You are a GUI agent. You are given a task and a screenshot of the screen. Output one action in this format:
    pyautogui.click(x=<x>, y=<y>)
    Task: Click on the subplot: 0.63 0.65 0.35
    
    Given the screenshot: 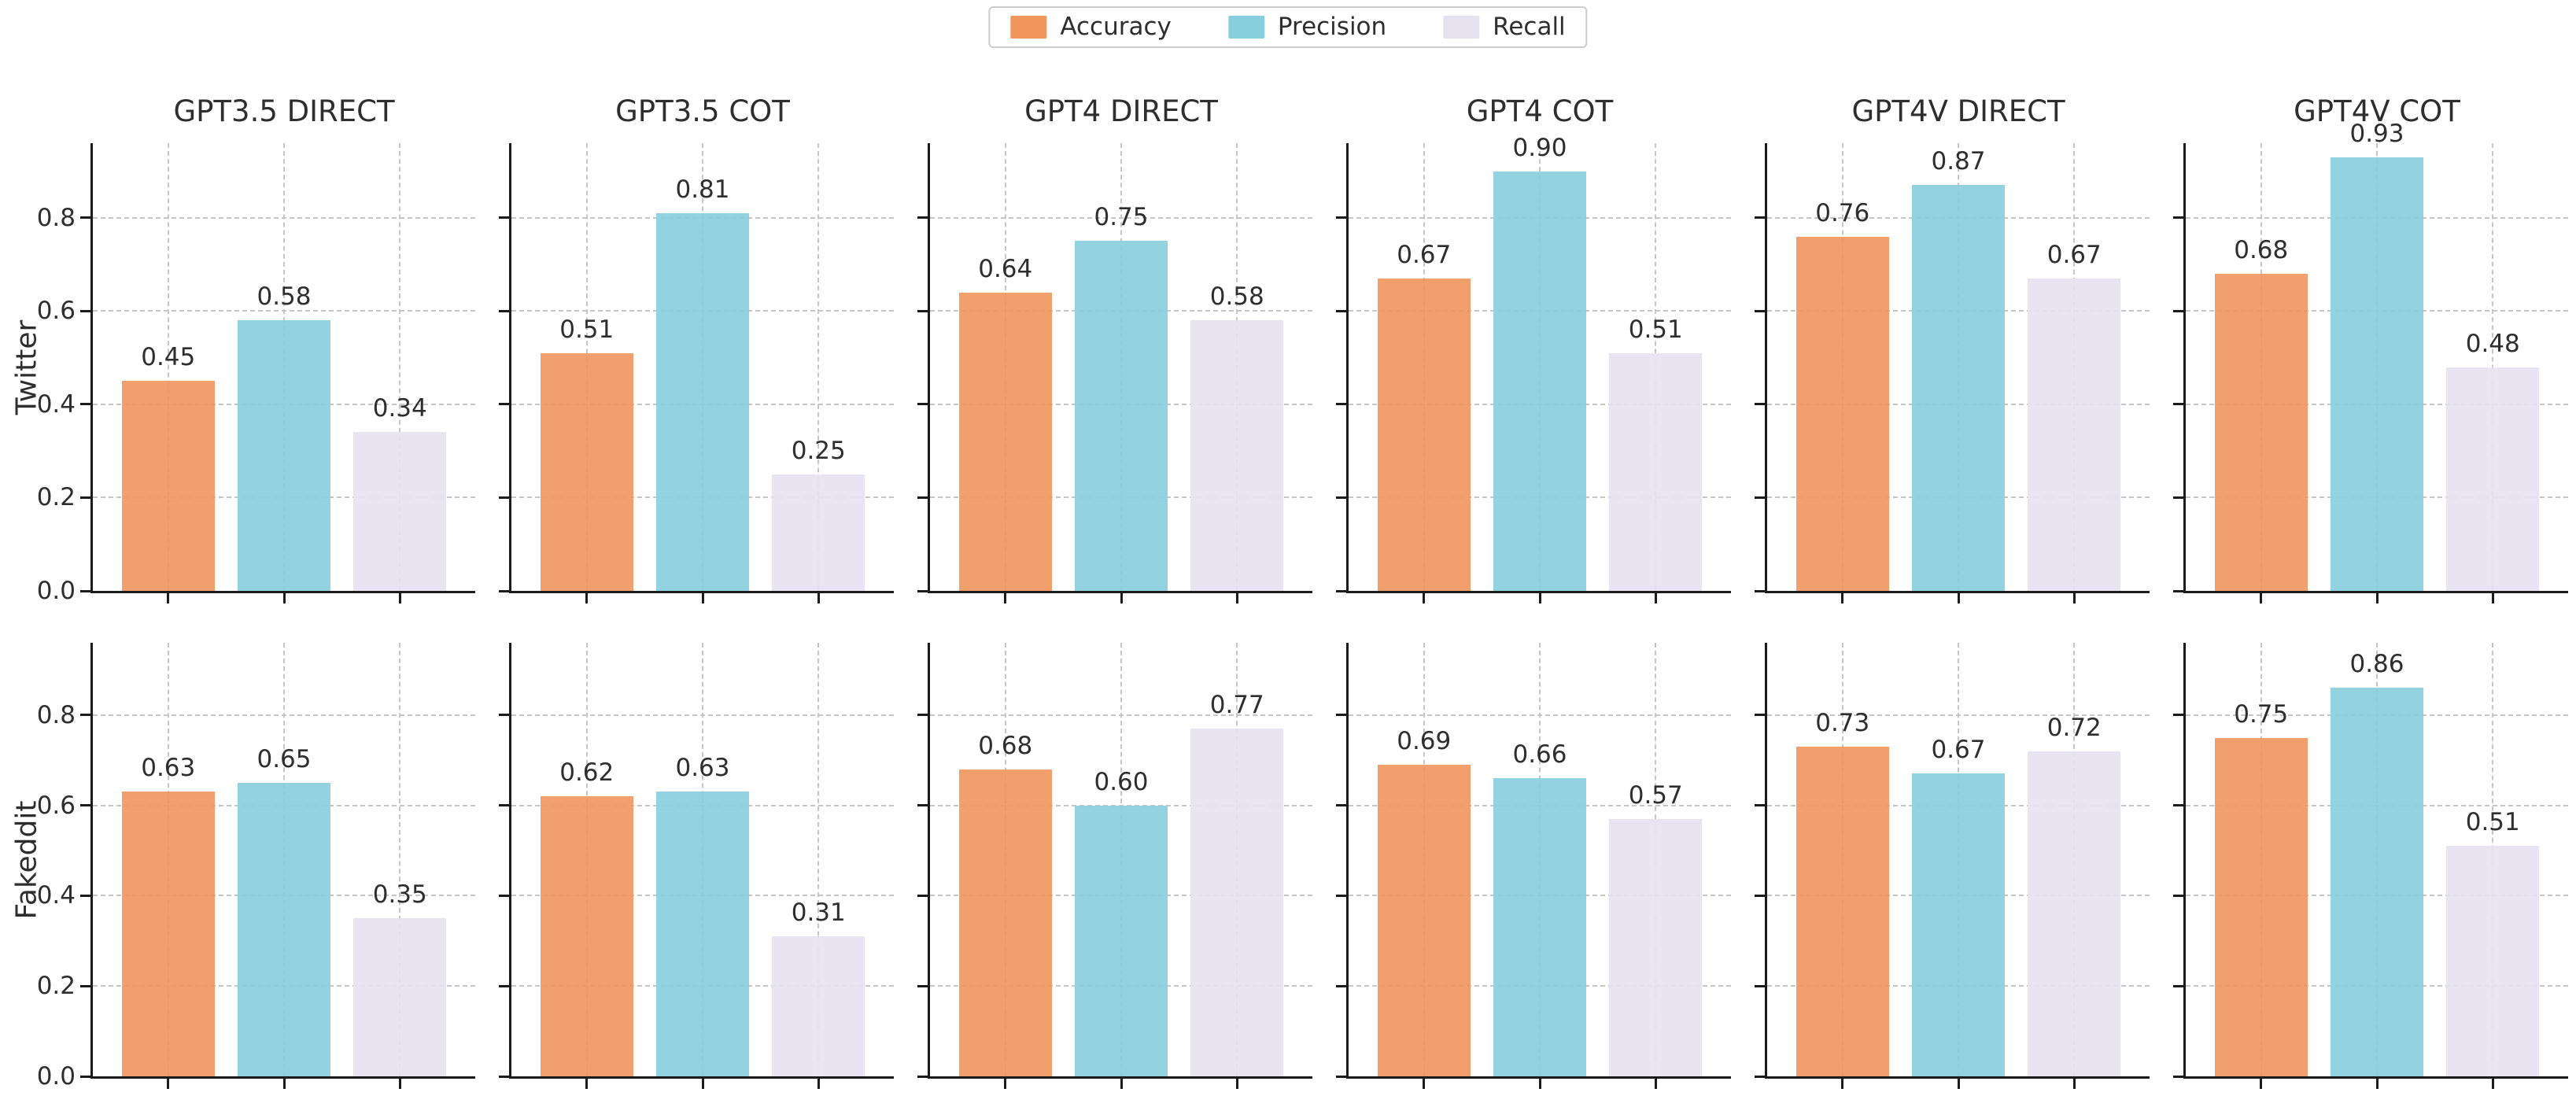 What is the action you would take?
    pyautogui.click(x=277, y=866)
    